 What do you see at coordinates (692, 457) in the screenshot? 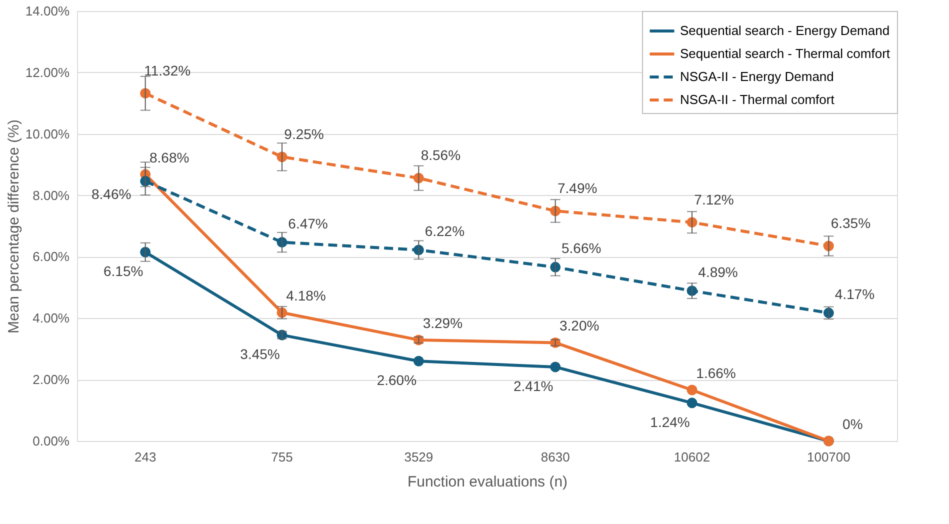
I see `x-tick-label: 10602` at bounding box center [692, 457].